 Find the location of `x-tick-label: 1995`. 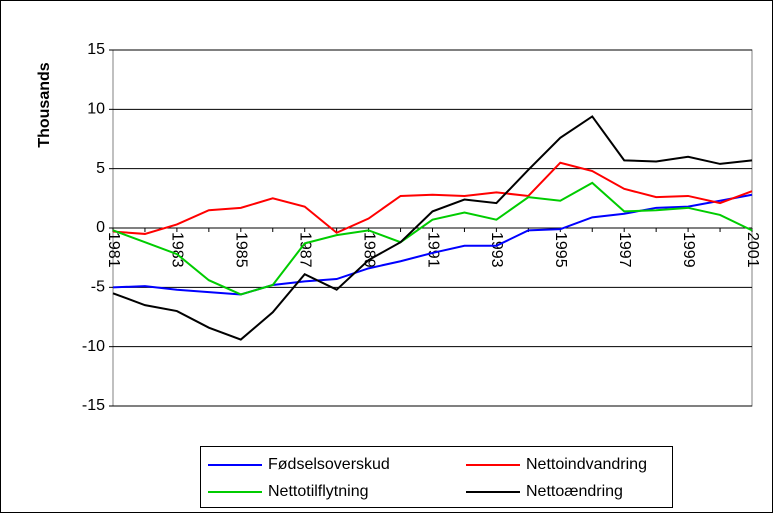

x-tick-label: 1995 is located at coordinates (560, 250).